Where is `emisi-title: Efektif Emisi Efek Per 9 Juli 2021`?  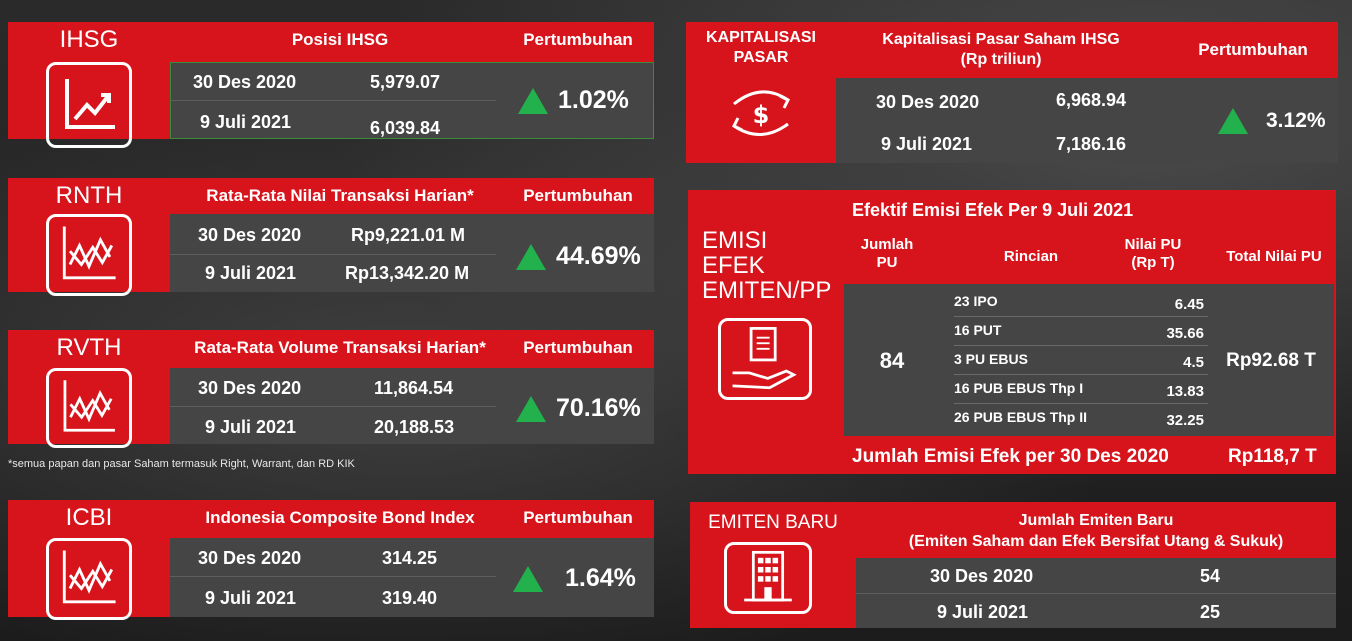 emisi-title: Efektif Emisi Efek Per 9 Juli 2021 is located at coordinates (993, 210).